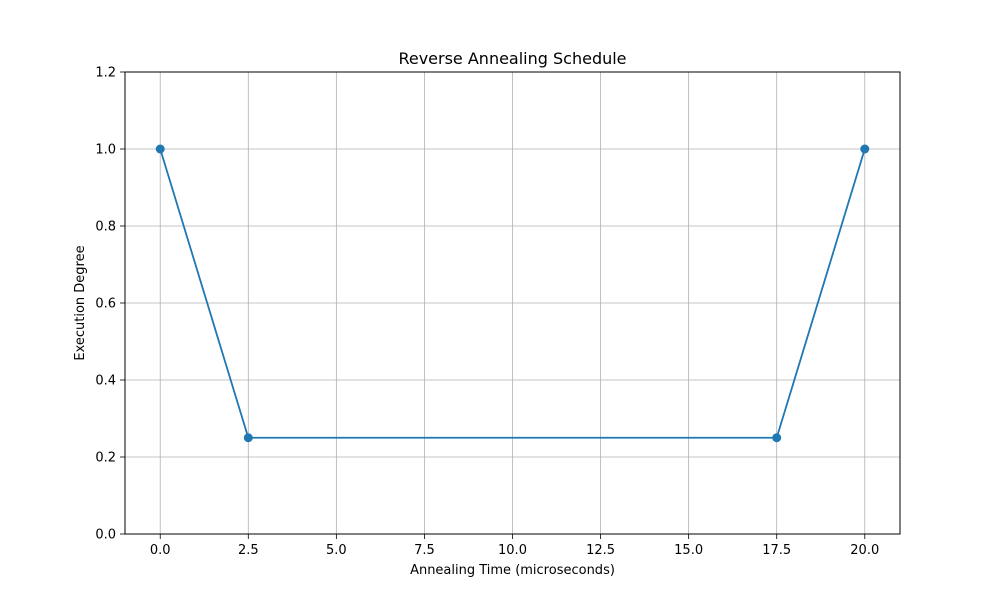 Image resolution: width=1000 pixels, height=604 pixels. What do you see at coordinates (688, 550) in the screenshot?
I see `x-tick-label: 15.0` at bounding box center [688, 550].